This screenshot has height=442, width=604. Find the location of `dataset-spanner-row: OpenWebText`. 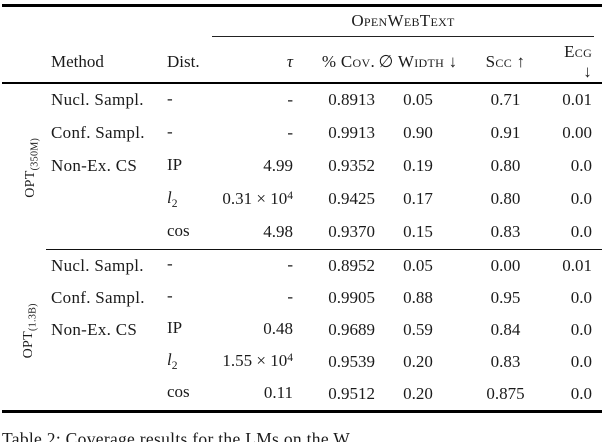

dataset-spanner-row: OpenWebText is located at coordinates (302, 24).